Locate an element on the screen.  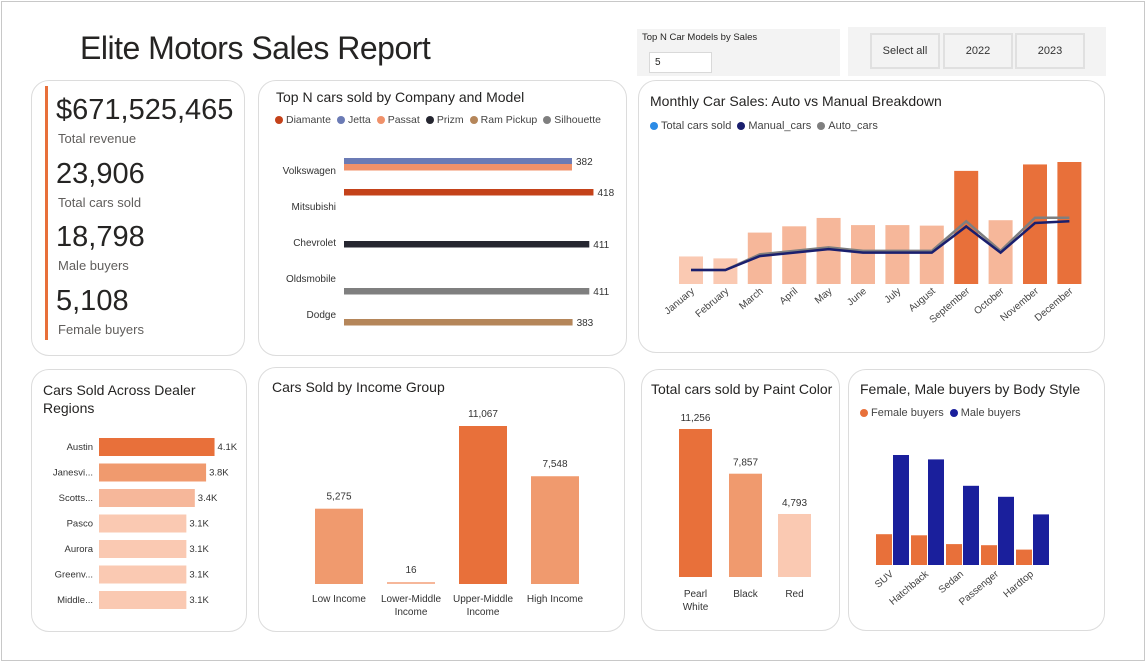
regions-title: Cars Sold Across Dealer Regions is located at coordinates (128, 399).